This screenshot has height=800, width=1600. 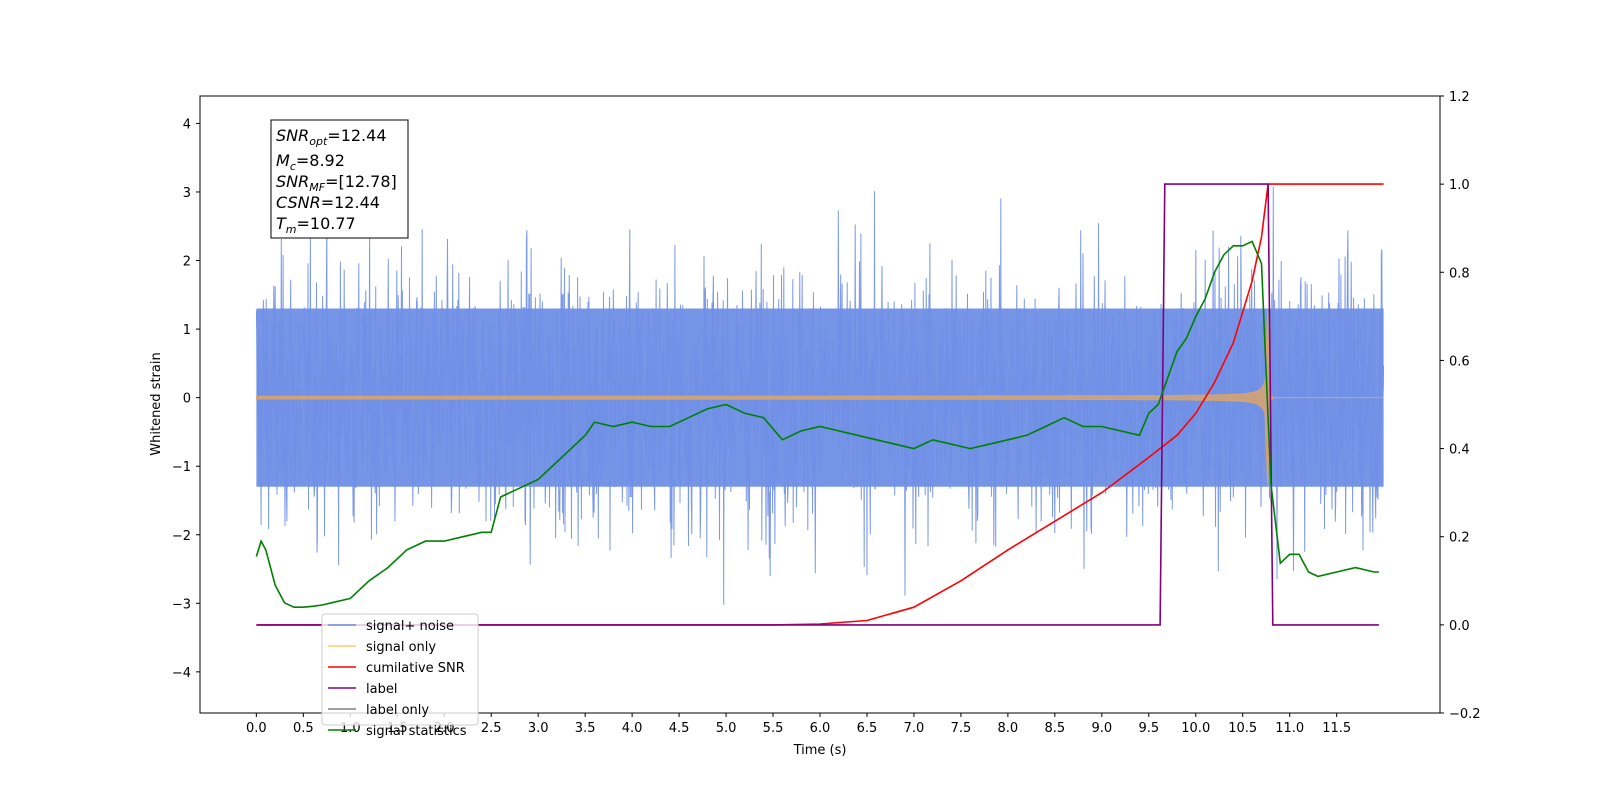 What do you see at coordinates (316, 225) in the screenshot?
I see `annotation-tm: Tm=10.77` at bounding box center [316, 225].